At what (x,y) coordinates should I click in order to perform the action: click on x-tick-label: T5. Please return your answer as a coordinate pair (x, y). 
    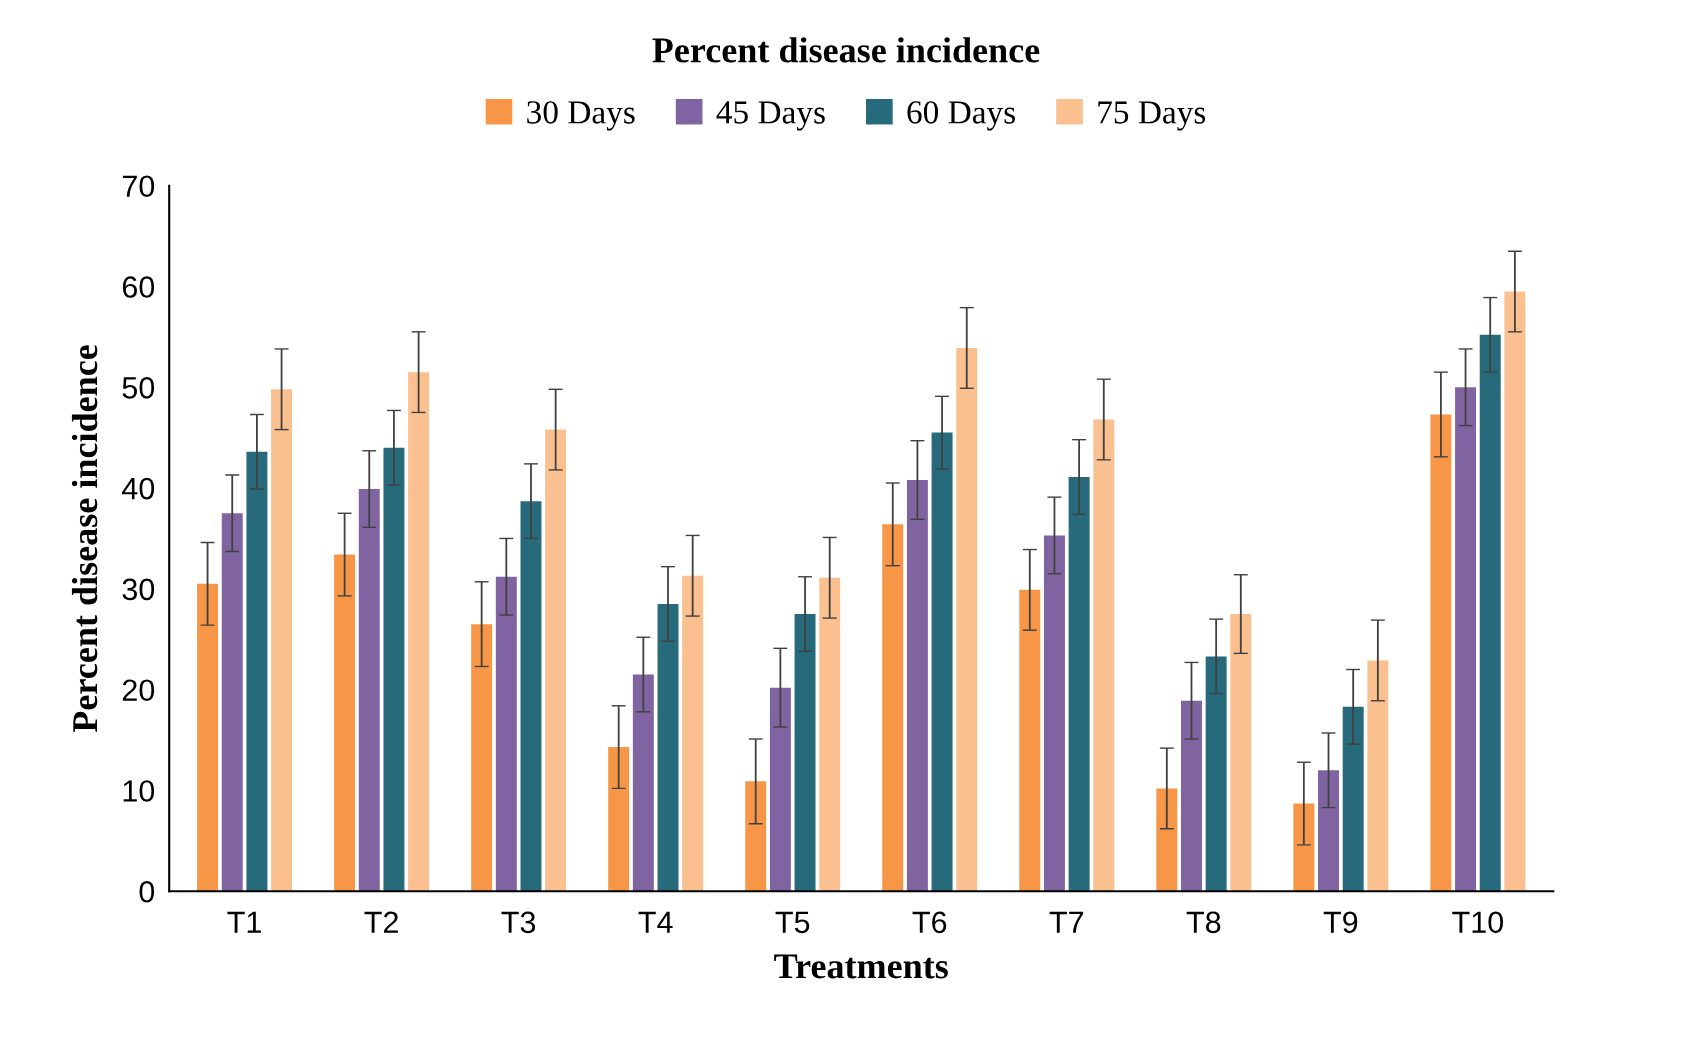
    Looking at the image, I should click on (792, 922).